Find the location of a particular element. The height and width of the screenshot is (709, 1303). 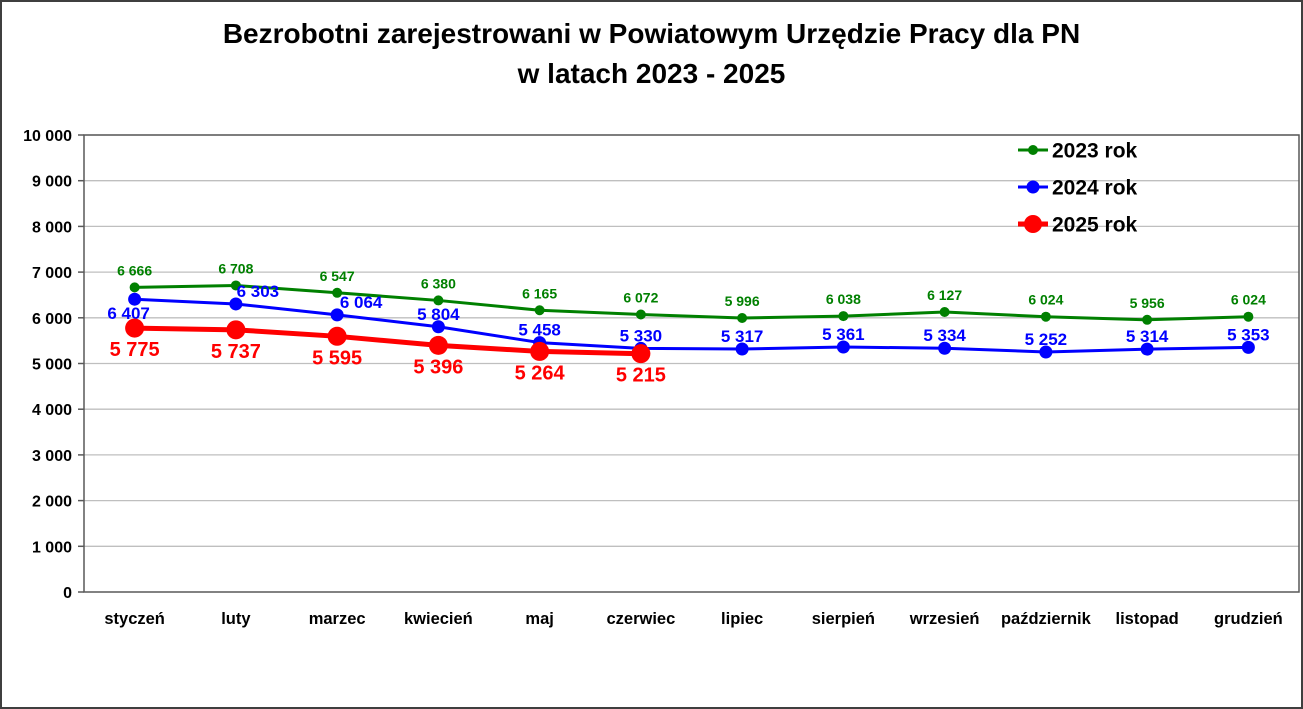

data-label: 6 666 is located at coordinates (134, 270).